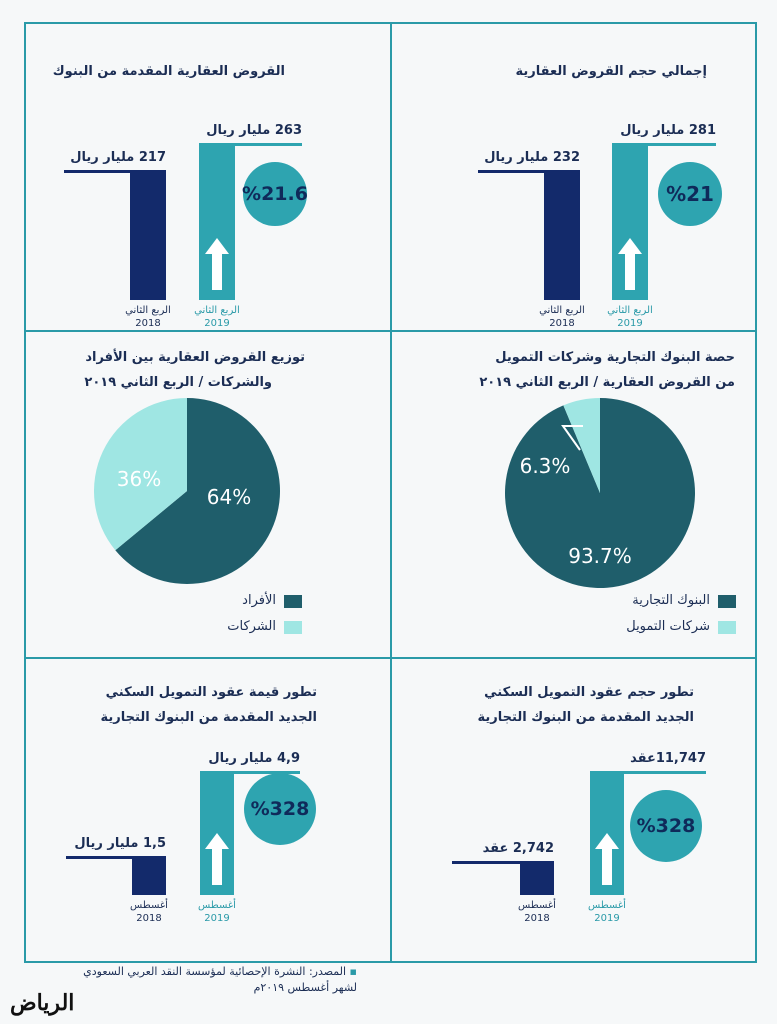 Image resolution: width=777 pixels, height=1024 pixels. Describe the element at coordinates (148, 317) in the screenshot. I see `p2-category-0: الربع الثاني 2018` at that location.